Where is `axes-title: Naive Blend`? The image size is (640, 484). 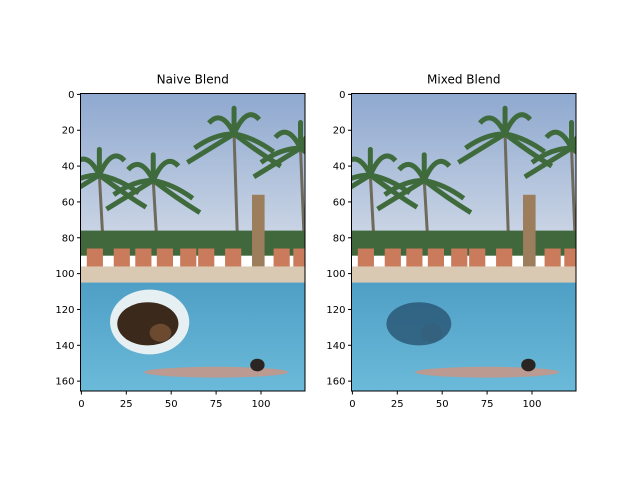
axes-title: Naive Blend is located at coordinates (193, 80).